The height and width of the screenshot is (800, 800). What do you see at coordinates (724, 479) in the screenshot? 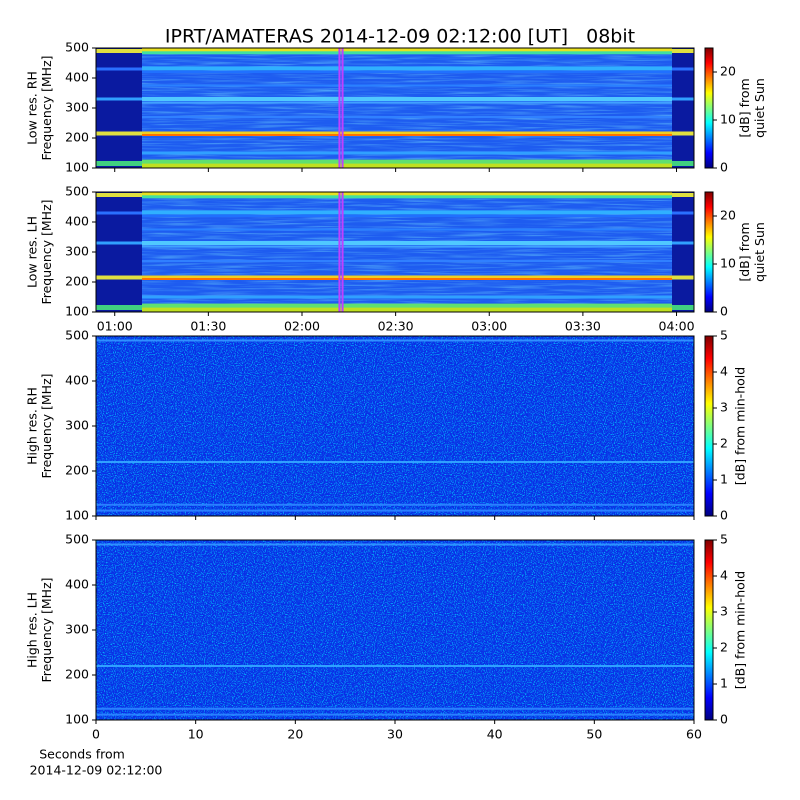
I see `colorbar-tick-label: 1` at bounding box center [724, 479].